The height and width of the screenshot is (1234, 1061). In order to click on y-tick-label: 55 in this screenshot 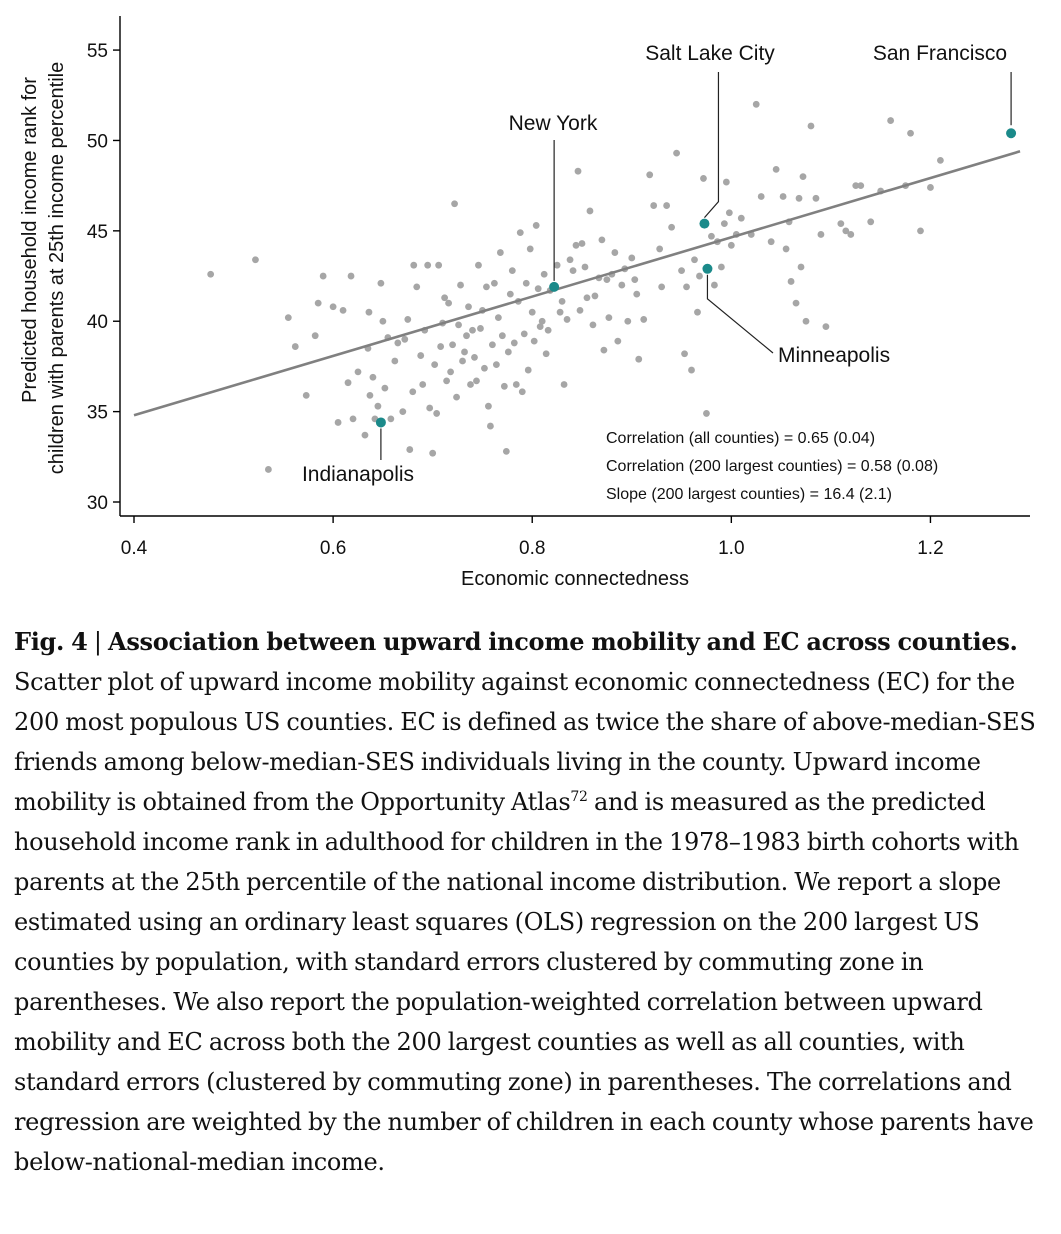, I will do `click(97, 51)`.